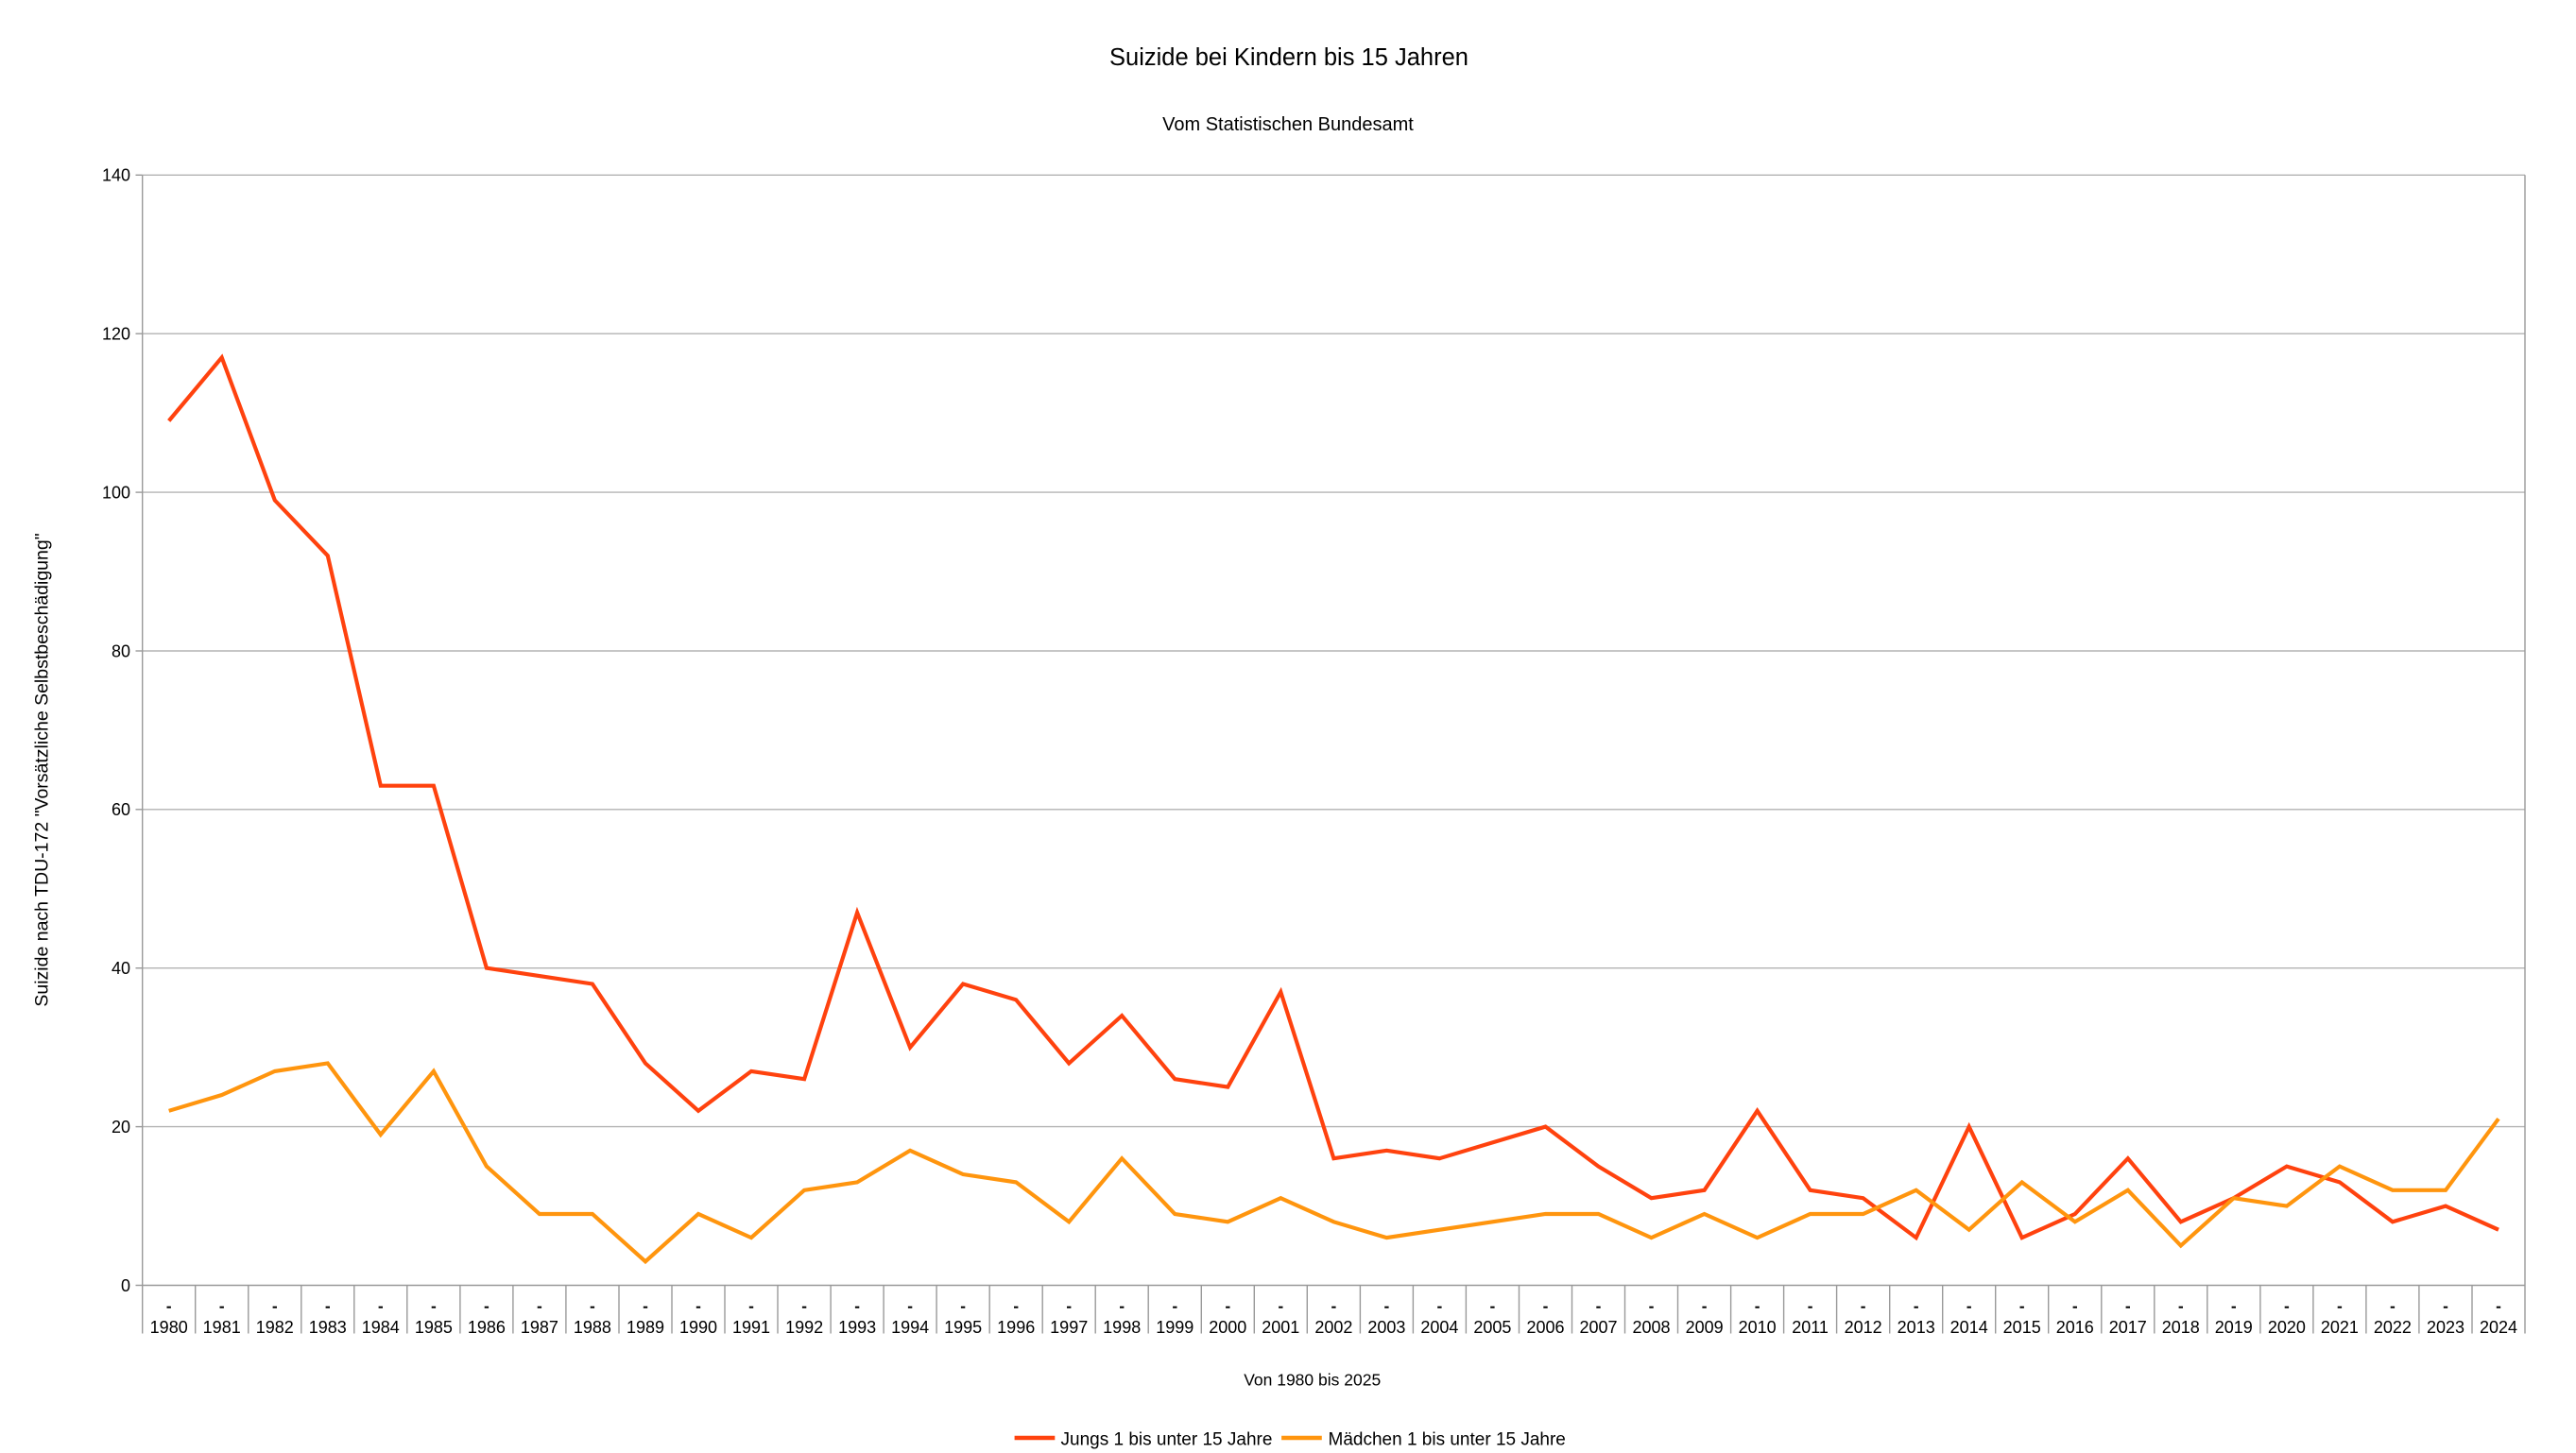  I want to click on svg-text: 2001, so click(1280, 1327).